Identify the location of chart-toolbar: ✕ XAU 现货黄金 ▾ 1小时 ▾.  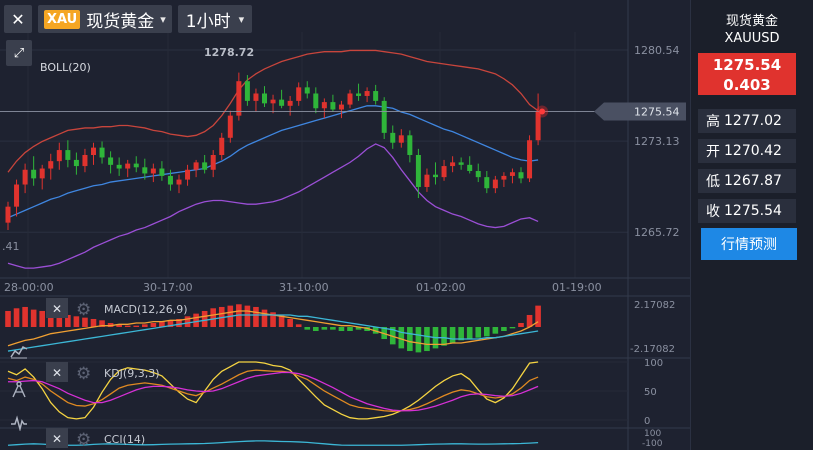
(128, 19).